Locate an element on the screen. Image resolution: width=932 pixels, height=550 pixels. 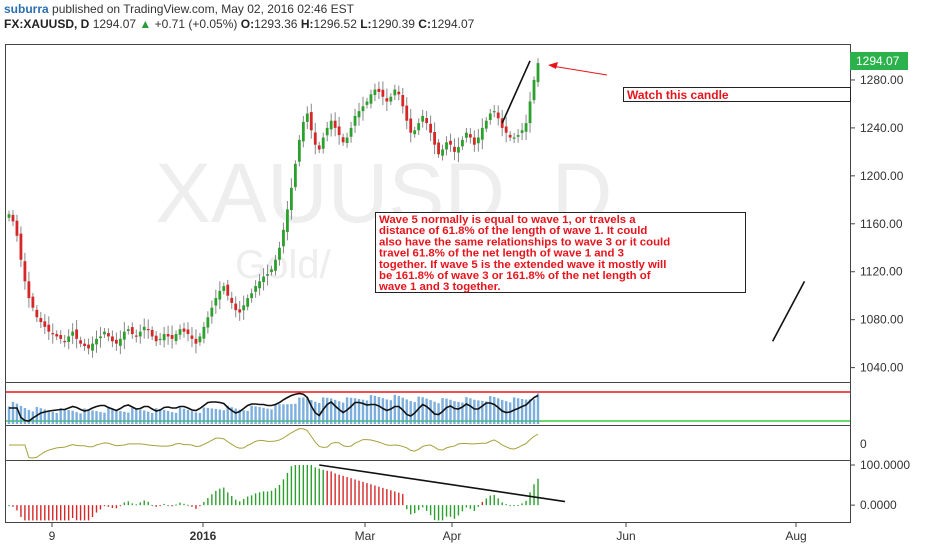
change-value: +0.71 (+0.05%) is located at coordinates (196, 24).